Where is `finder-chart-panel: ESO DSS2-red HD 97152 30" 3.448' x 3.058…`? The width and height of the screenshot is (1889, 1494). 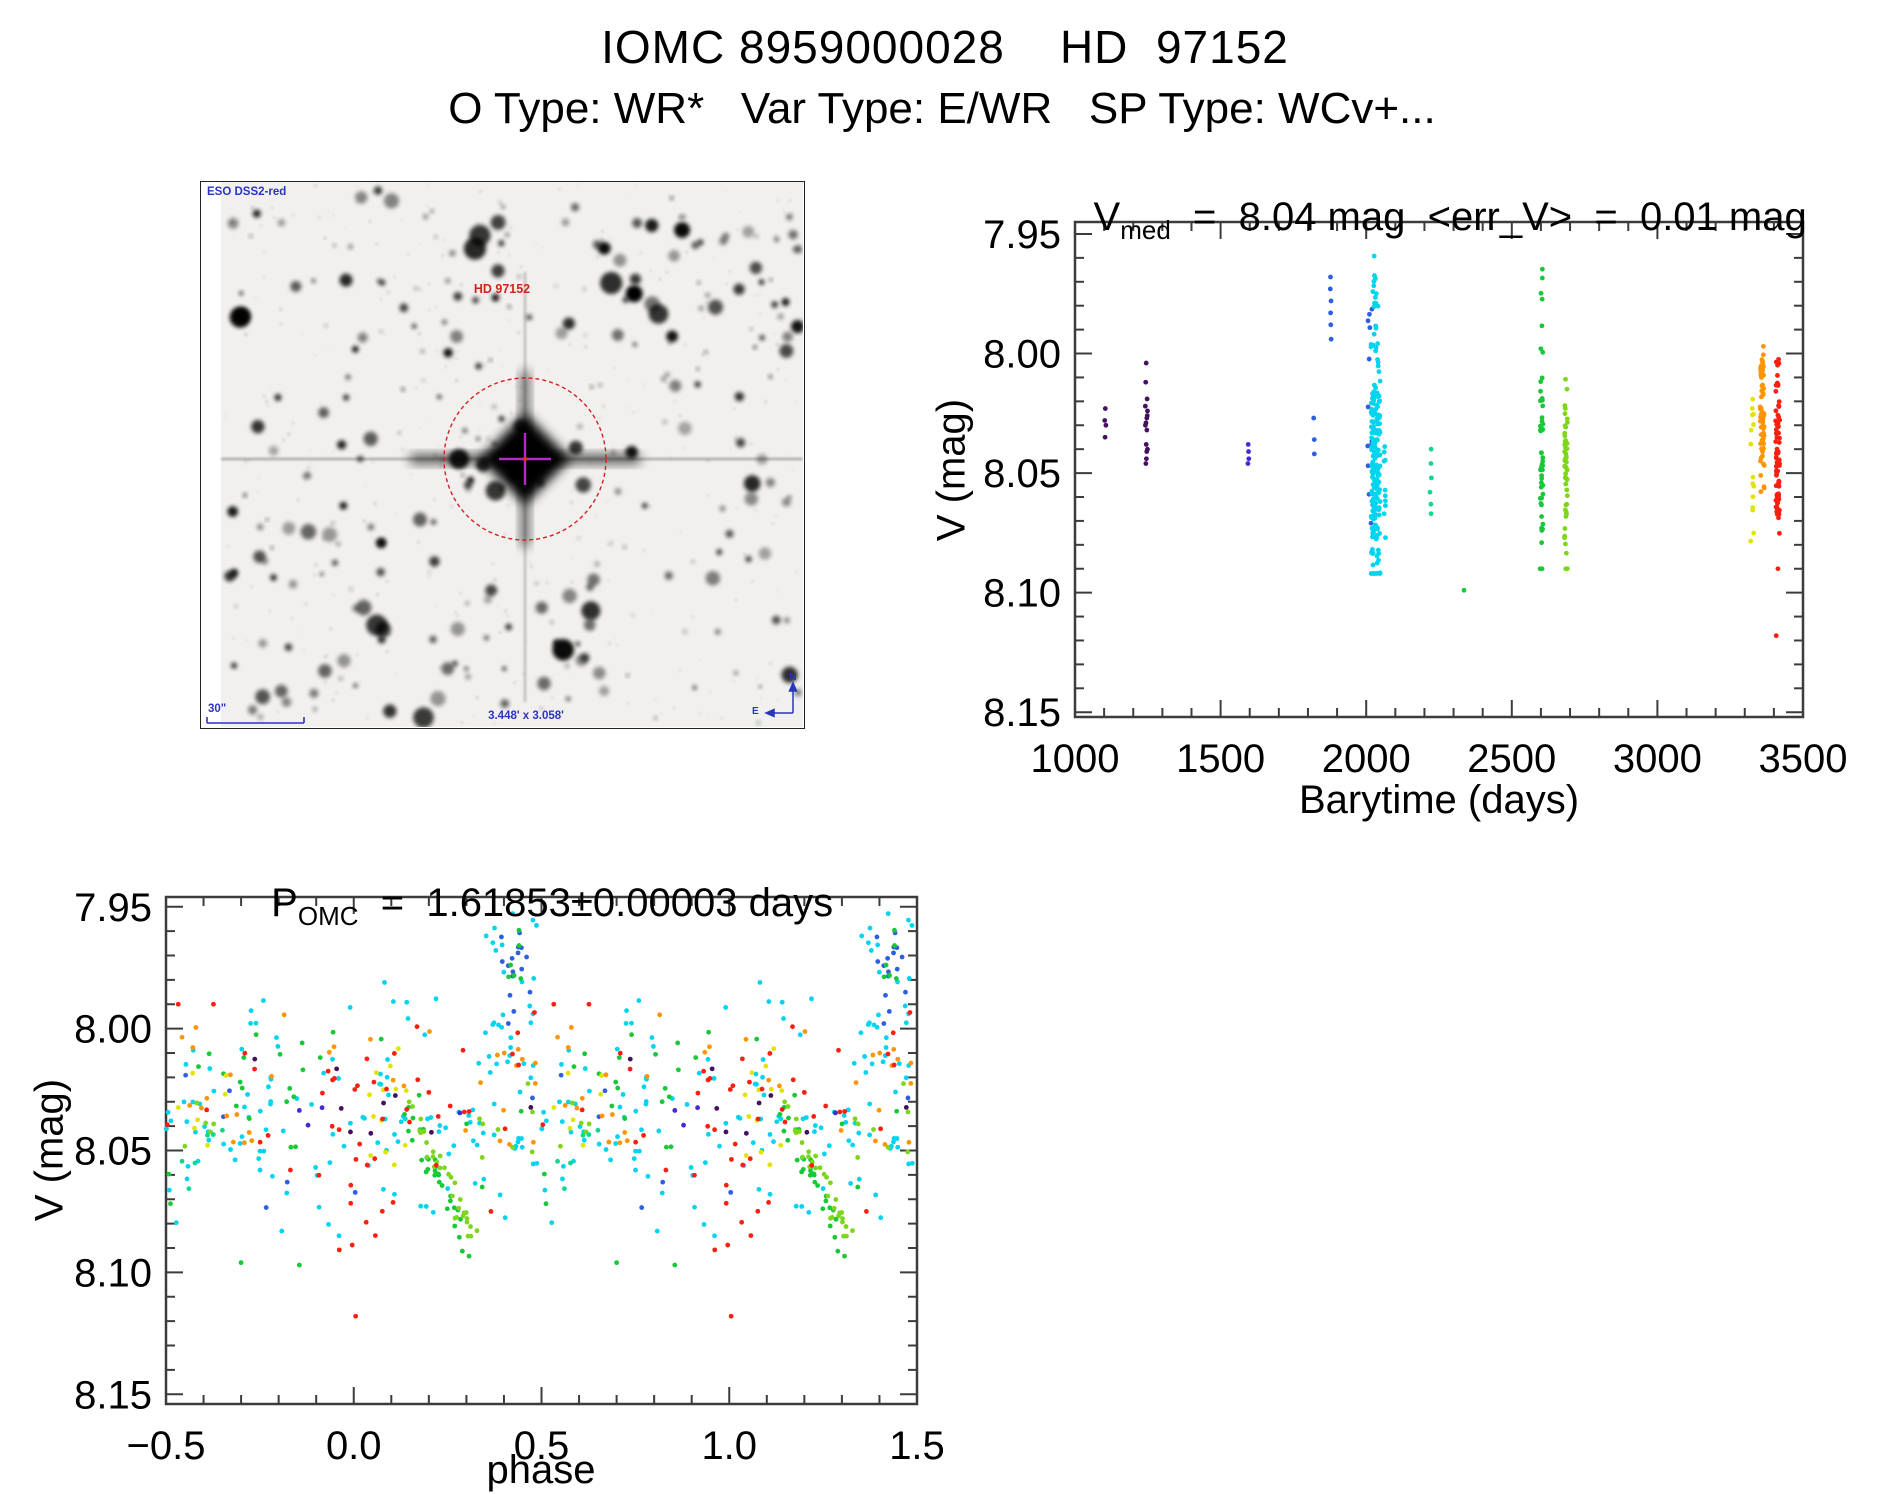 finder-chart-panel: ESO DSS2-red HD 97152 30" 3.448' x 3.058… is located at coordinates (502, 455).